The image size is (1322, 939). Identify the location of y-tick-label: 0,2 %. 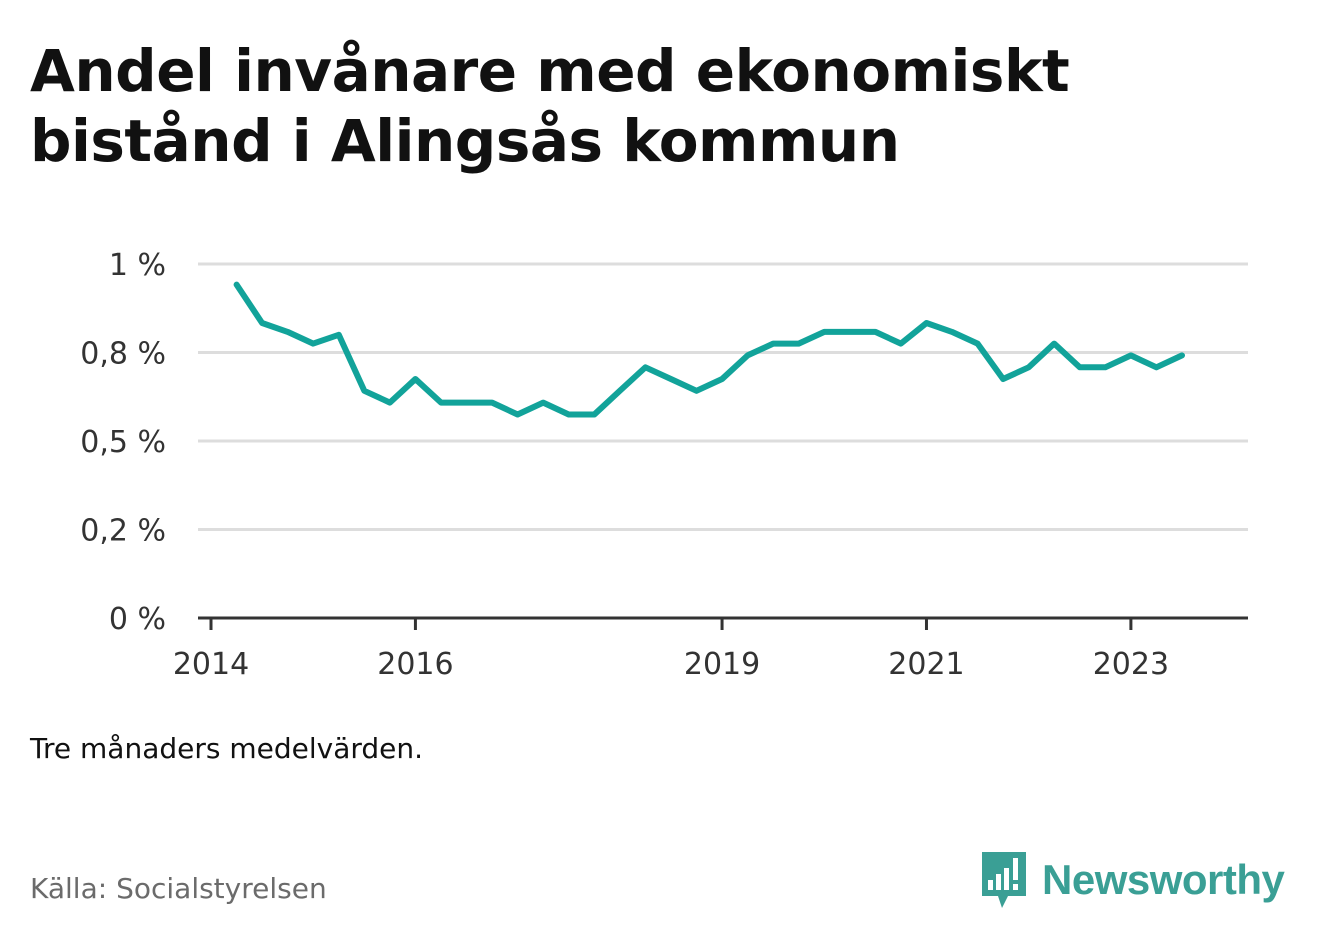
(123, 531).